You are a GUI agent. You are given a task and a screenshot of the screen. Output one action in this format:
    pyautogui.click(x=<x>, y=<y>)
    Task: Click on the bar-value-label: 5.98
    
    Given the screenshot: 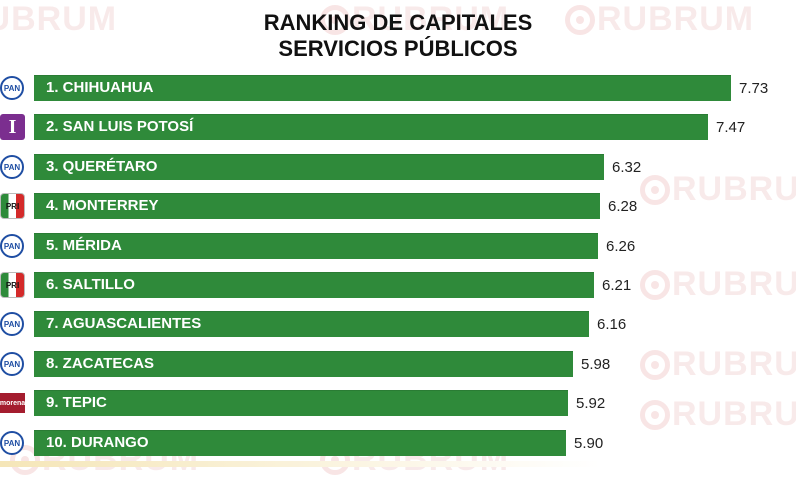 What is the action you would take?
    pyautogui.click(x=596, y=364)
    